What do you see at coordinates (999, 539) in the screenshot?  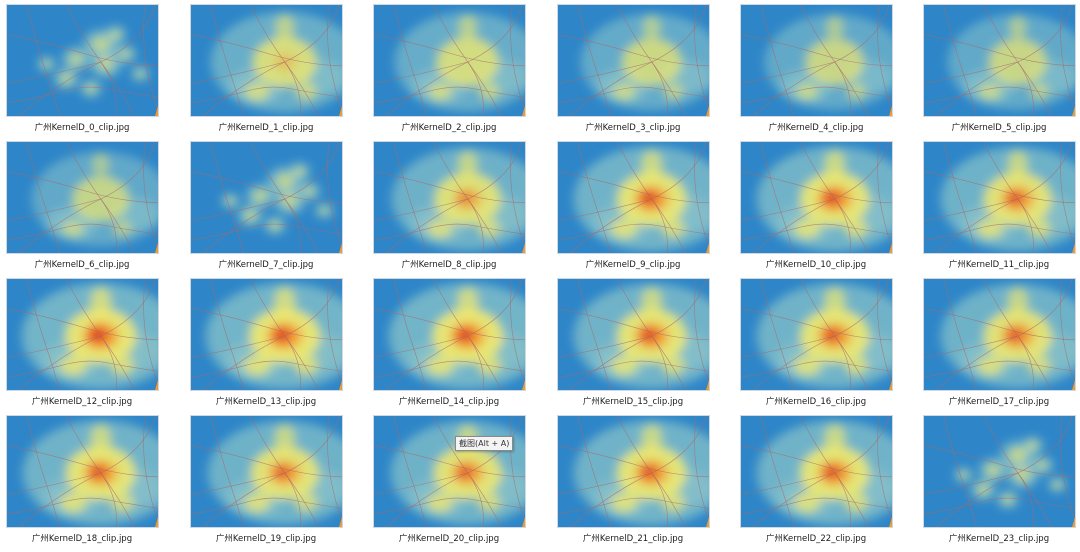 I see `file-name-label: 广州KernelD_23_clip.jpg` at bounding box center [999, 539].